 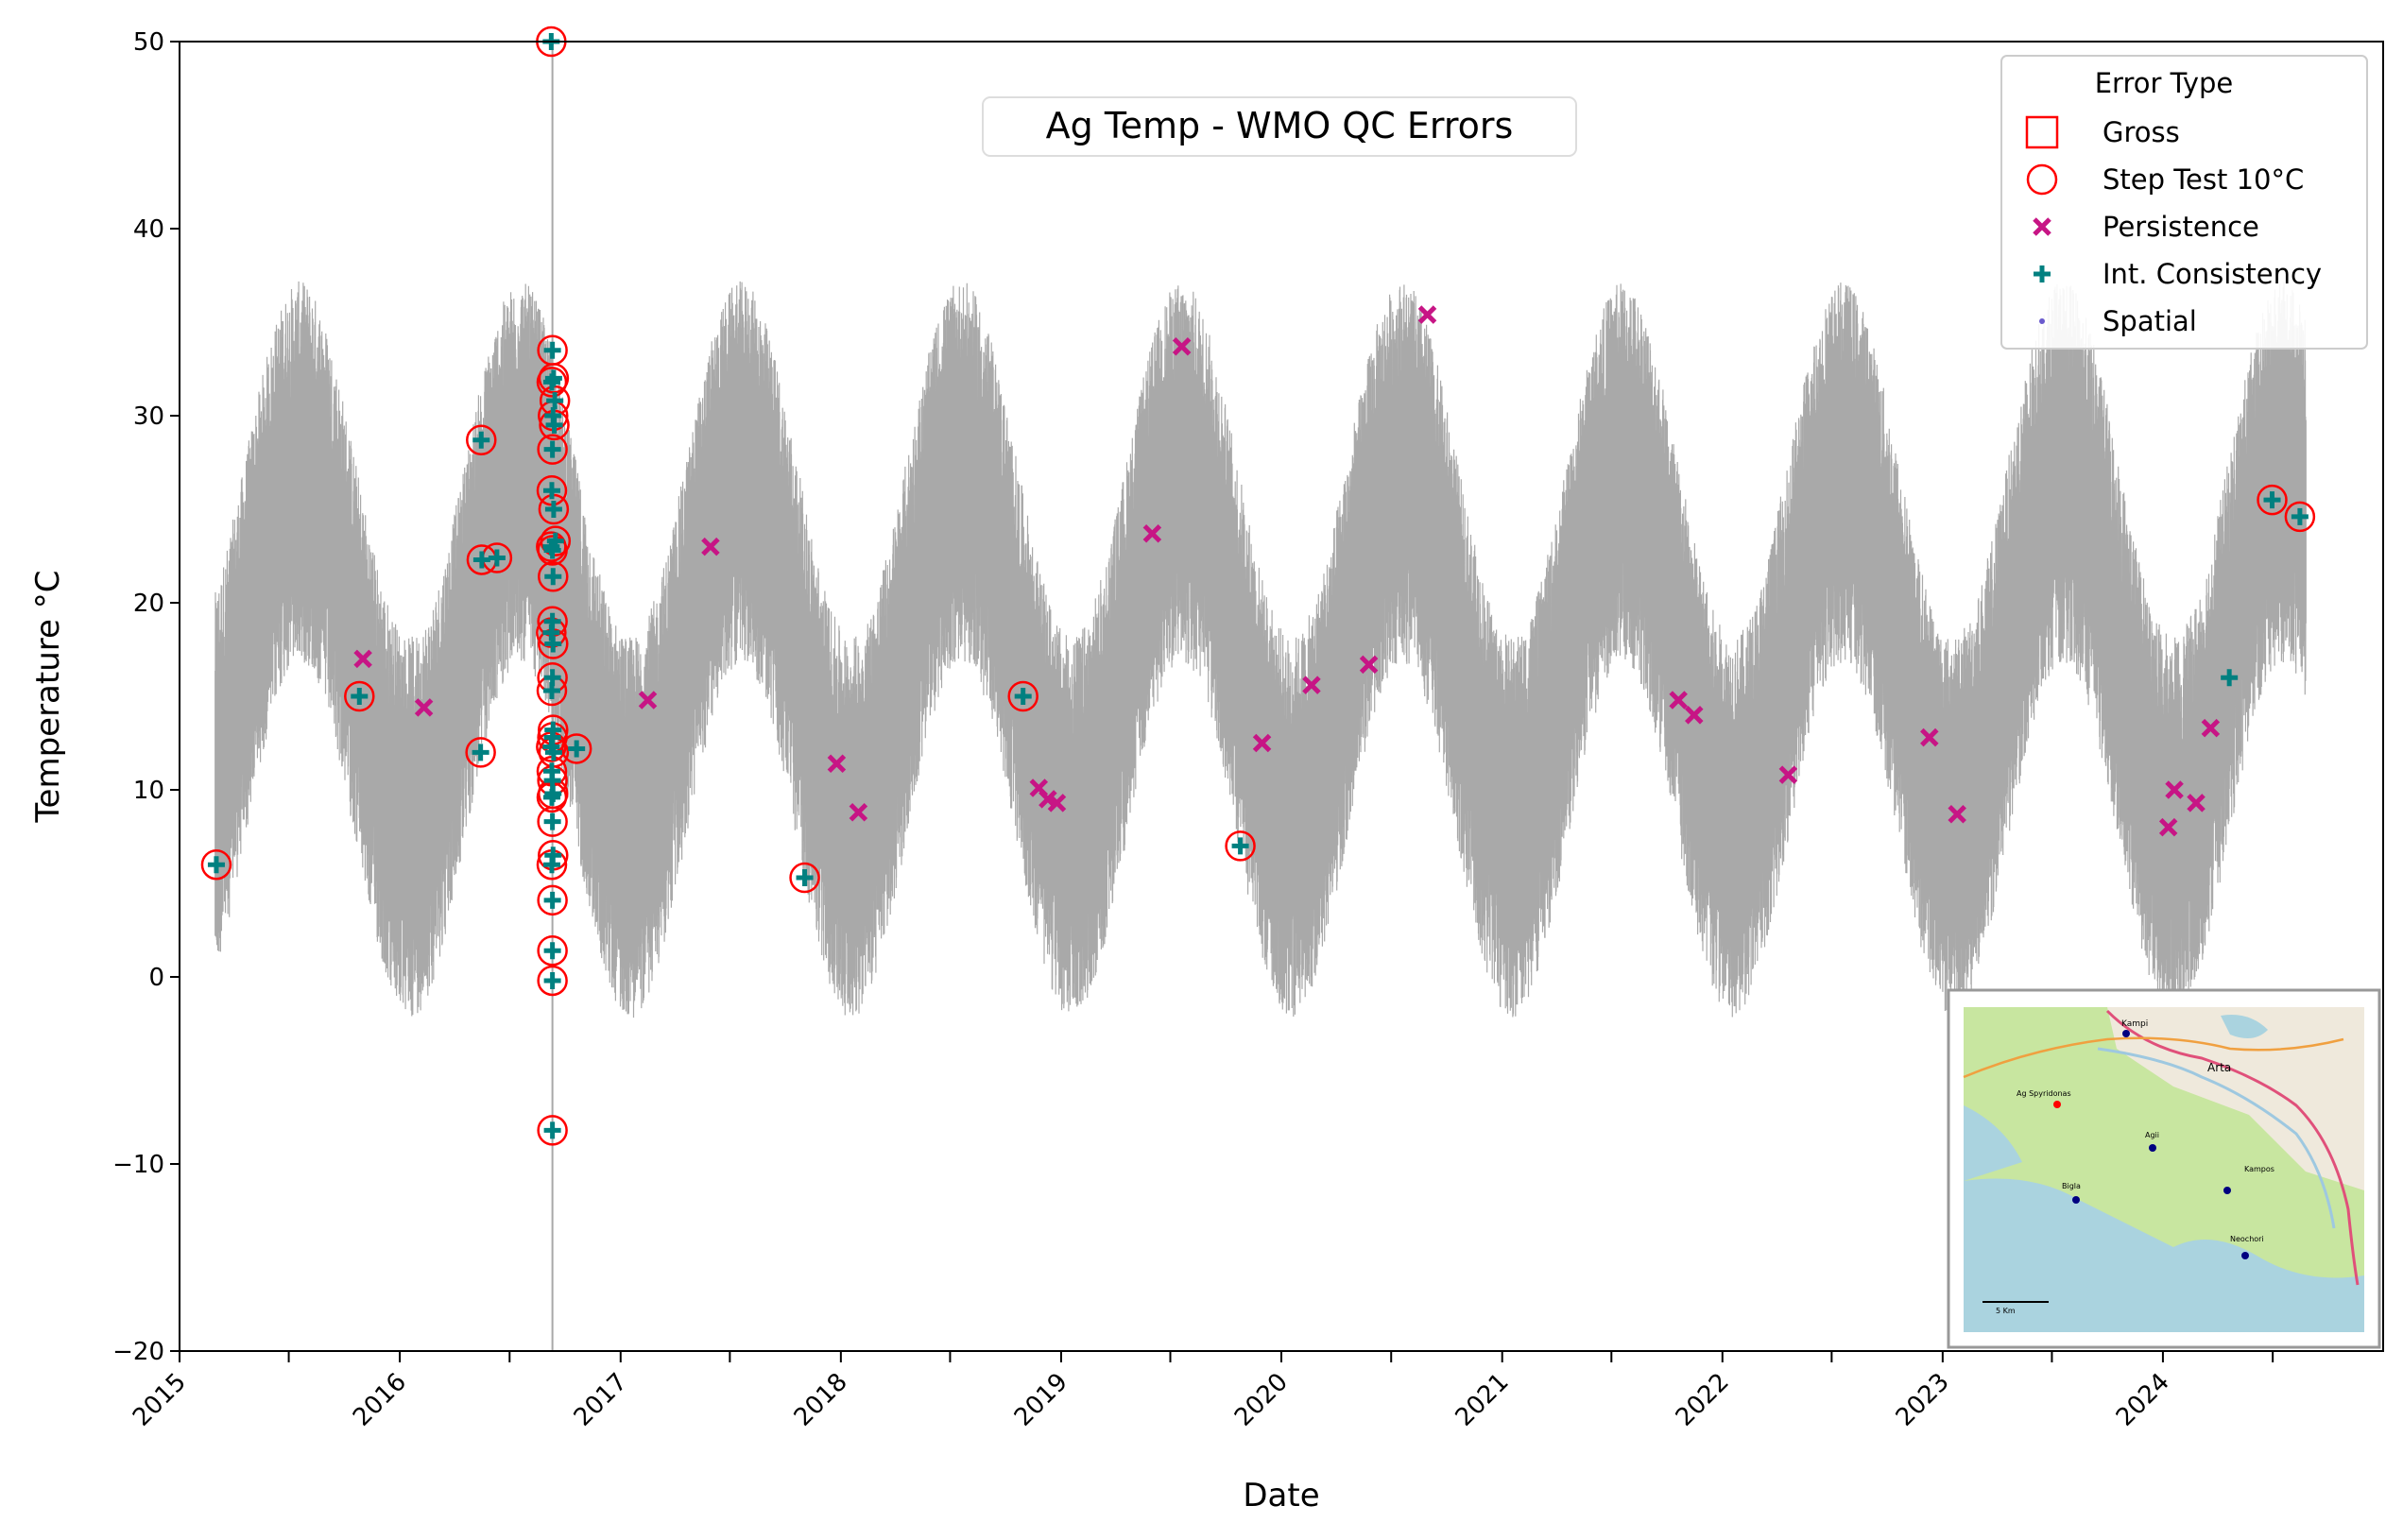 What do you see at coordinates (138, 1165) in the screenshot?
I see `y-tick-label: −10` at bounding box center [138, 1165].